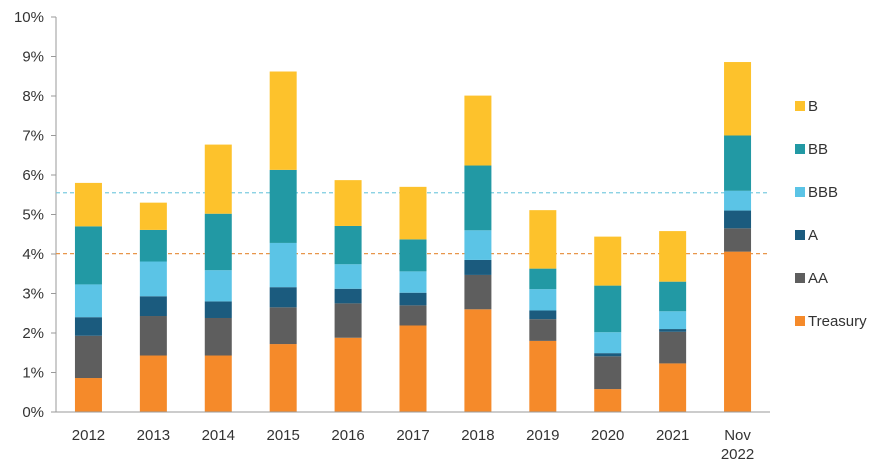  Describe the element at coordinates (813, 106) in the screenshot. I see `legend-label-b: B` at that location.